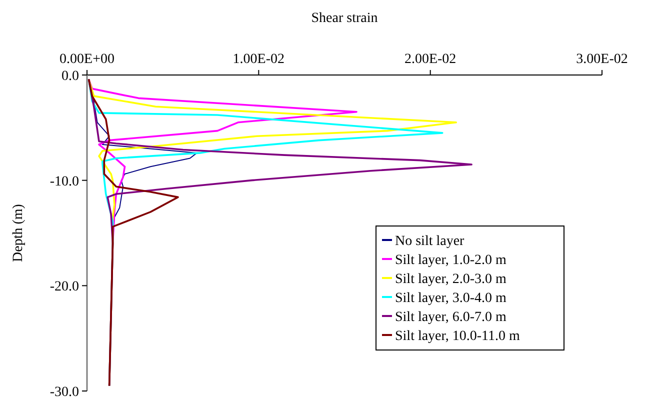 Image resolution: width=646 pixels, height=401 pixels. What do you see at coordinates (430, 59) in the screenshot?
I see `x-tick-label: 2.00E-02` at bounding box center [430, 59].